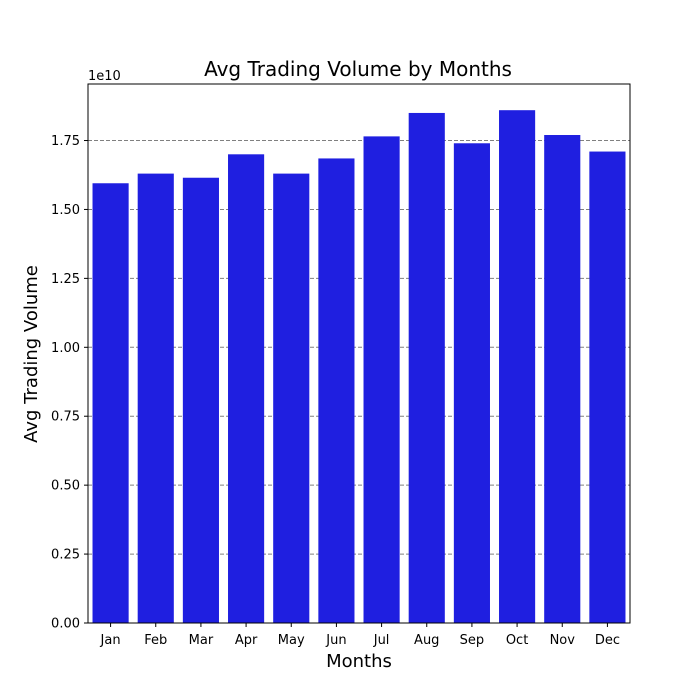 This screenshot has height=700, width=700. What do you see at coordinates (110, 640) in the screenshot?
I see `x-tick-label: Jan` at bounding box center [110, 640].